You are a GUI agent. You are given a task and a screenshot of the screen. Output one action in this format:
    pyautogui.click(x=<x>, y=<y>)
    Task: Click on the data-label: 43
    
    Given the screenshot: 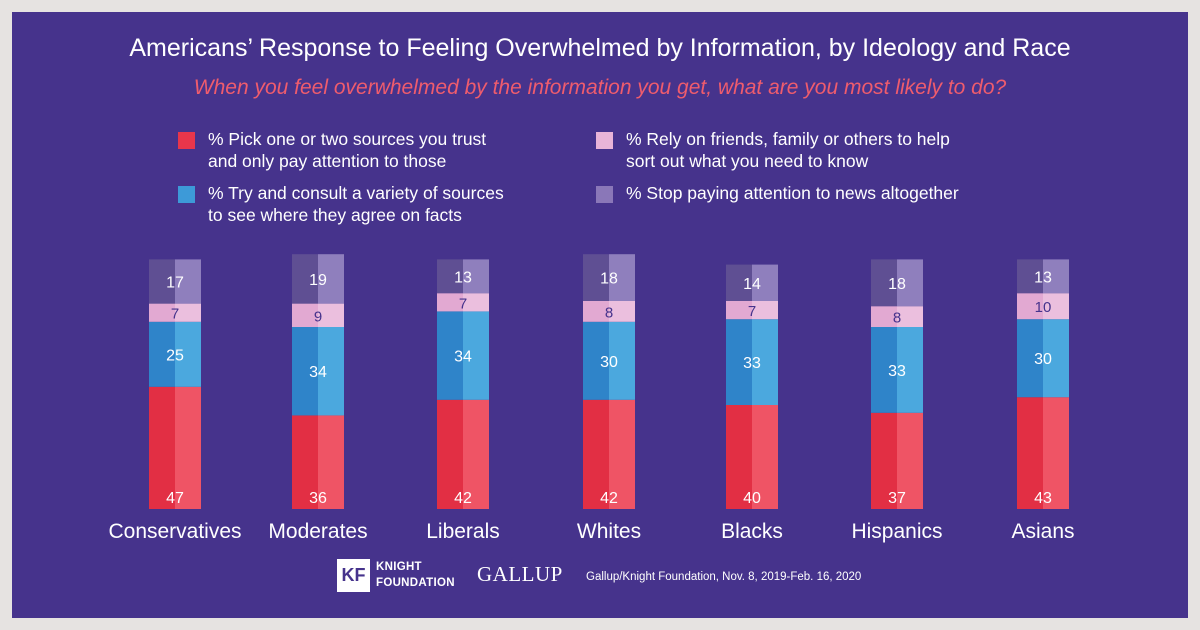 What is the action you would take?
    pyautogui.click(x=1043, y=498)
    